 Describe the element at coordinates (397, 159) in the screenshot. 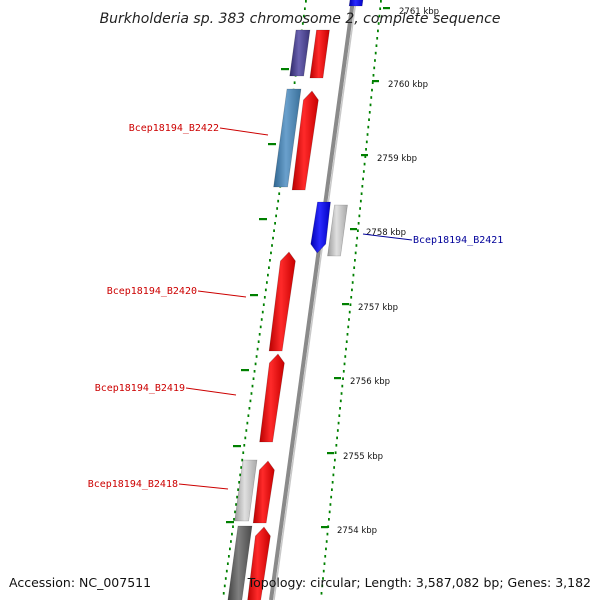

I see `scale-tick-label: 2759 kbp` at that location.